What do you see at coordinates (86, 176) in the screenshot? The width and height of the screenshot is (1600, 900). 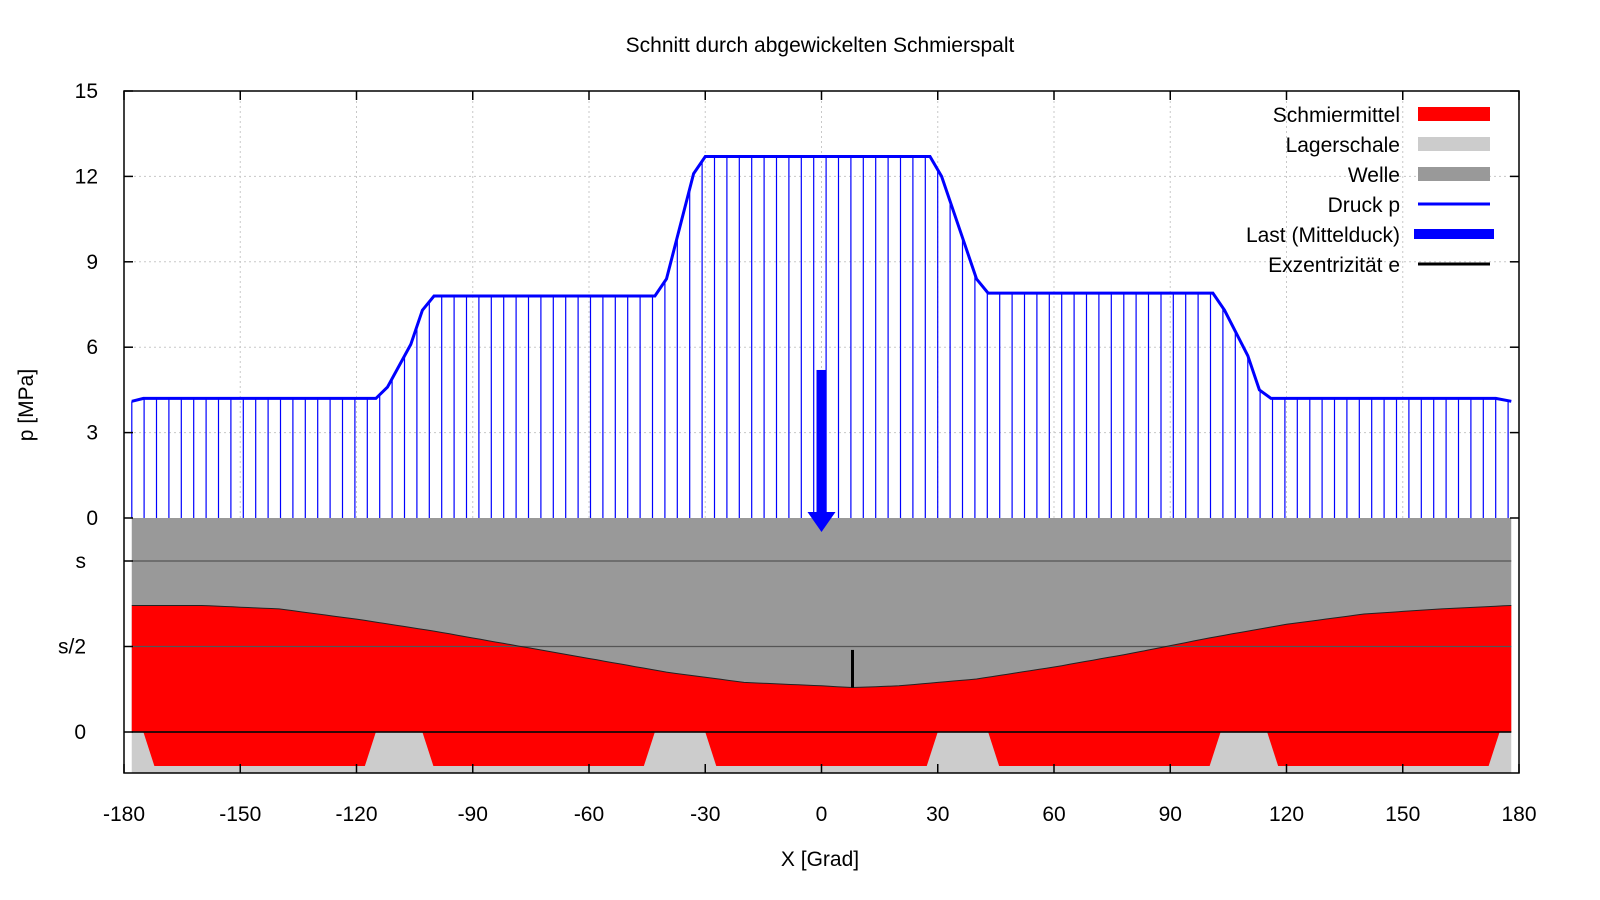 I see `y-tick-label: 12` at bounding box center [86, 176].